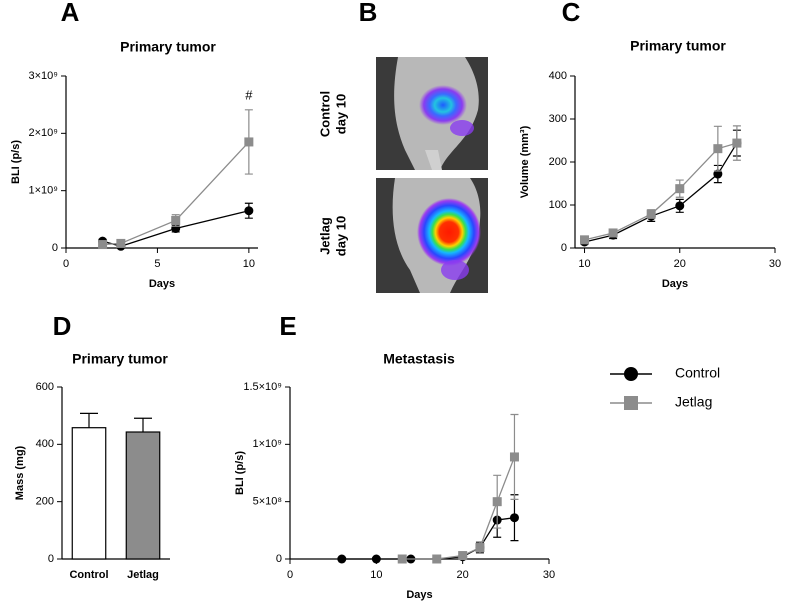 The width and height of the screenshot is (789, 612). Describe the element at coordinates (62, 326) in the screenshot. I see `panel-letter: D` at that location.